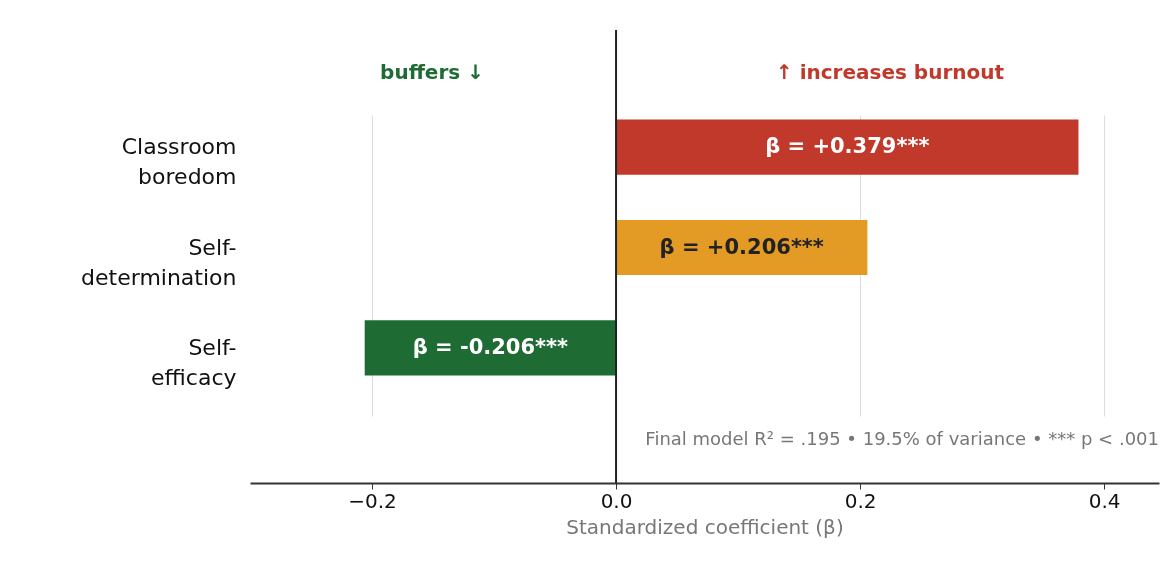  I want to click on x-tick-label: 0.4, so click(1104, 500).